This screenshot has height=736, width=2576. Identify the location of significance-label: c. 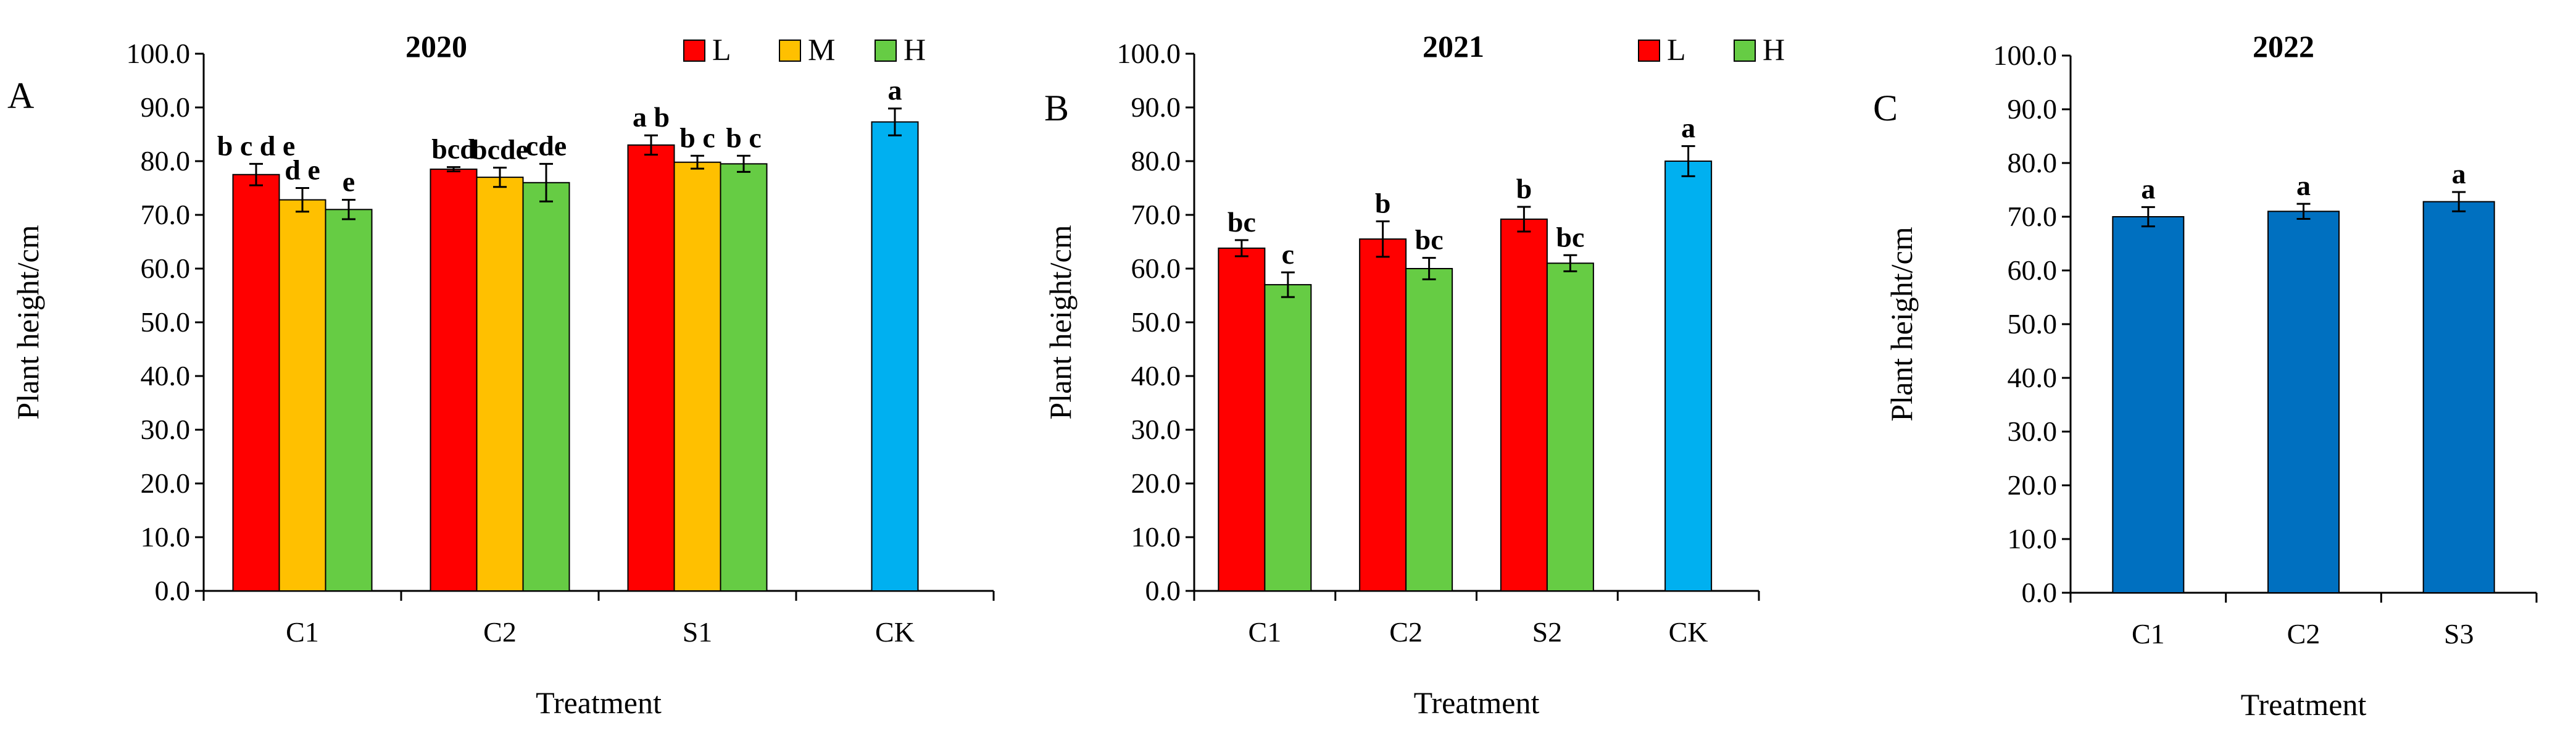
(1288, 254).